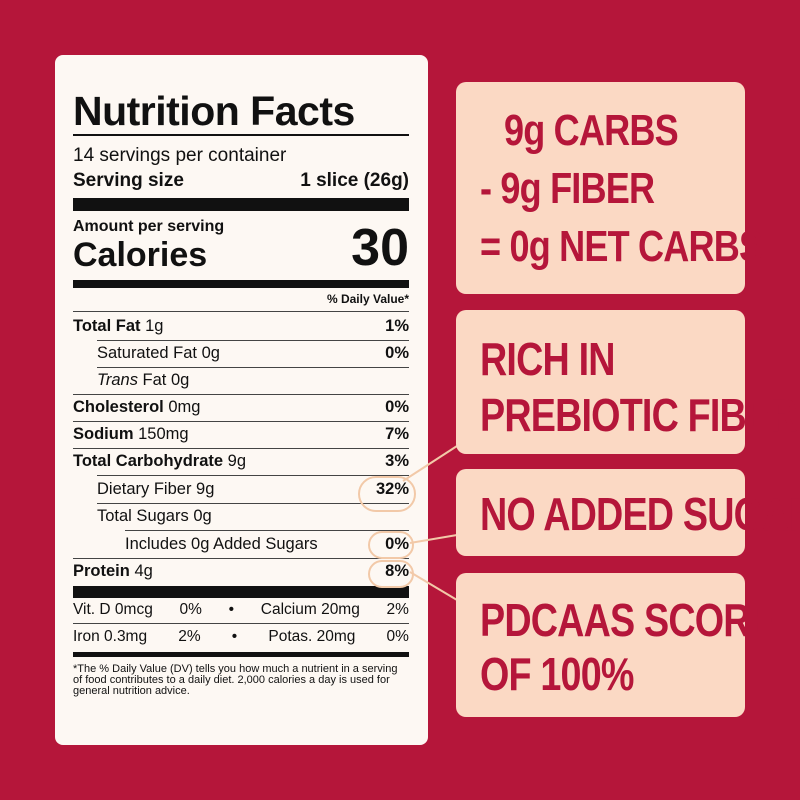 The image size is (800, 800). I want to click on callout-prebiotic-line1: RICH IN, so click(547, 359).